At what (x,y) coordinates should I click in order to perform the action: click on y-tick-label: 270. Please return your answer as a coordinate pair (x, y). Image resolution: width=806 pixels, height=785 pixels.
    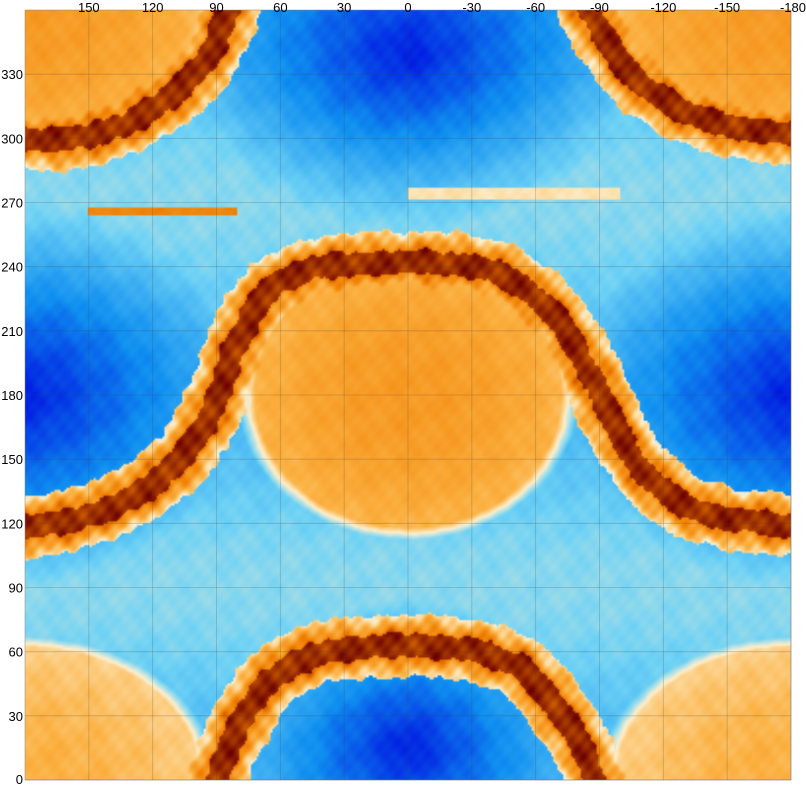
    Looking at the image, I should click on (12, 203).